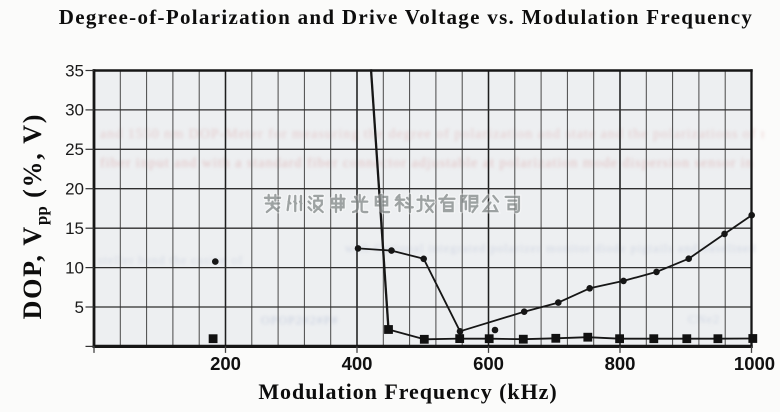 The image size is (780, 412). What do you see at coordinates (620, 363) in the screenshot?
I see `svg-text: 800` at bounding box center [620, 363].